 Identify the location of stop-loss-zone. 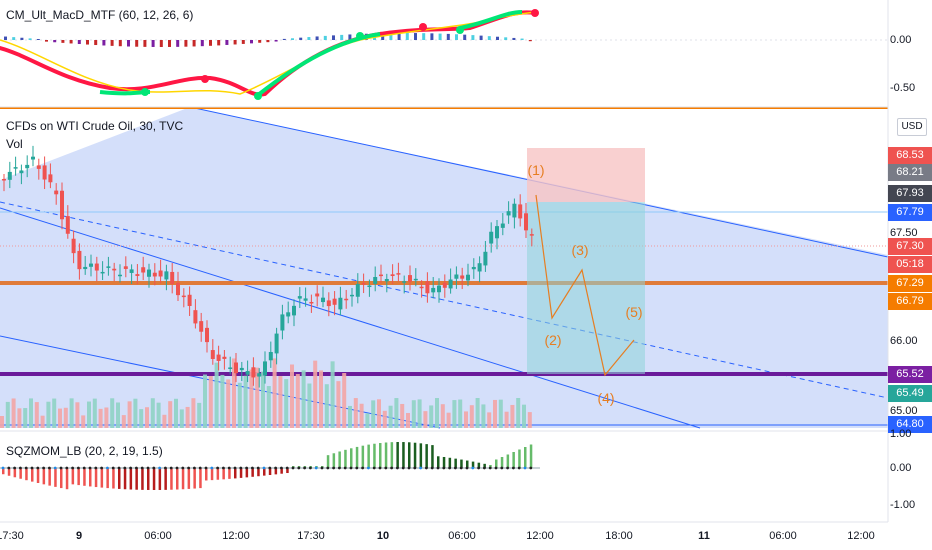
(586, 175).